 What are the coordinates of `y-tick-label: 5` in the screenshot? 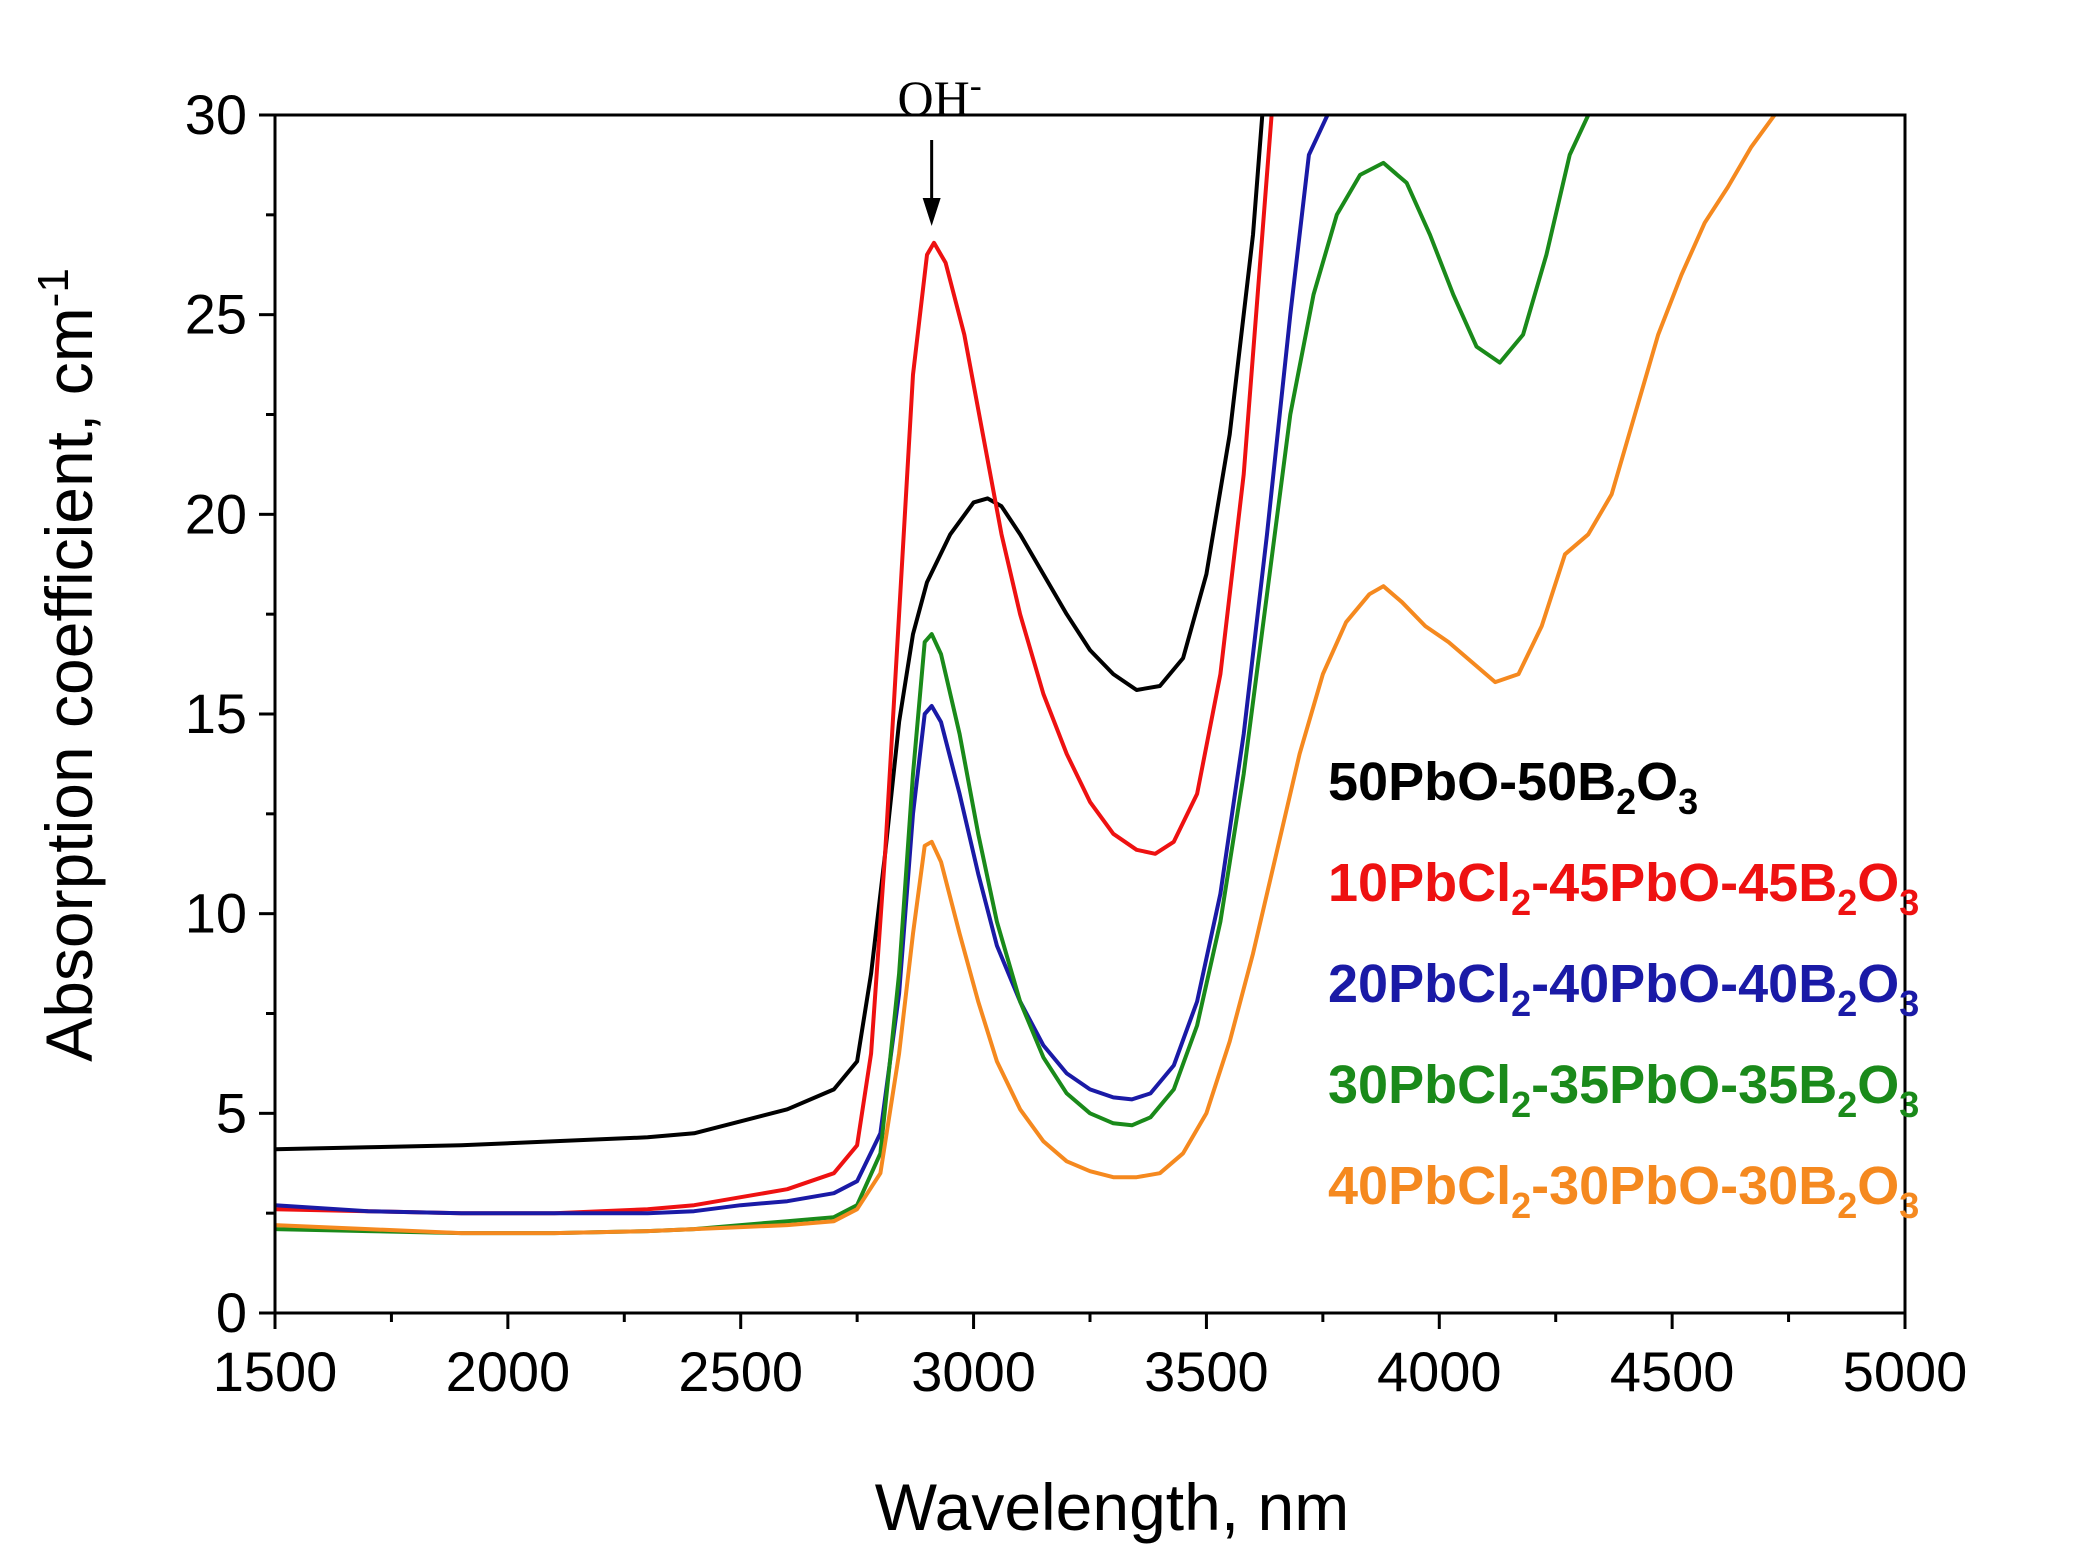 It's located at (231, 1112).